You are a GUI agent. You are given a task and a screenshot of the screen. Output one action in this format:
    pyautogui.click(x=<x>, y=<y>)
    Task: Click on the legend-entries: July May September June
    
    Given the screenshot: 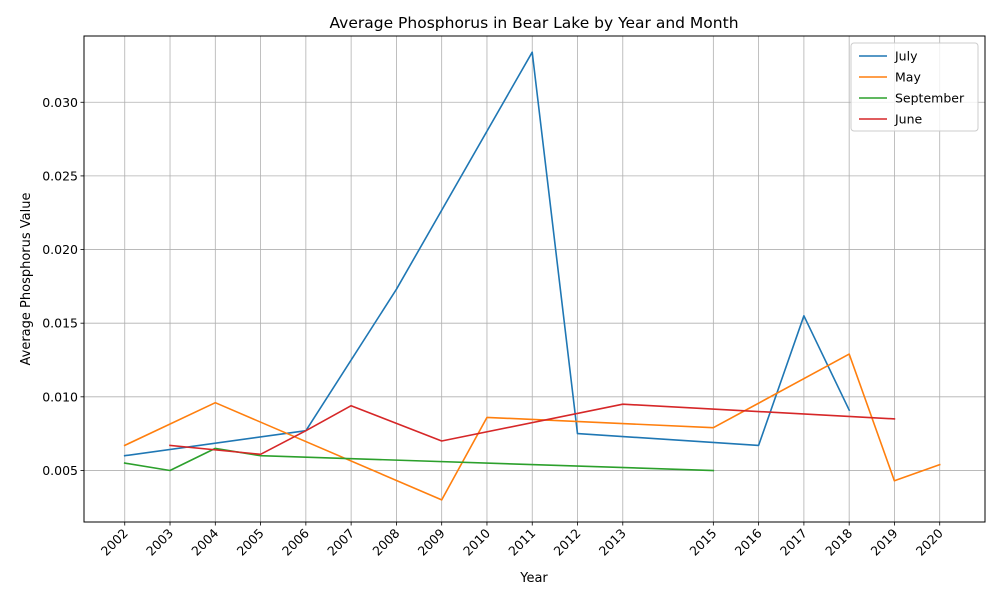 What is the action you would take?
    pyautogui.click(x=912, y=88)
    